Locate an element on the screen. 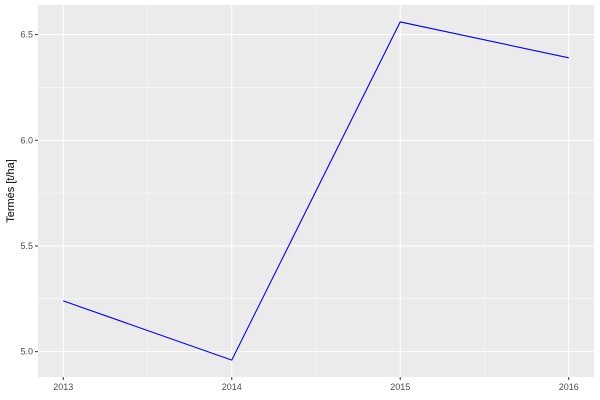  x-tick-label: 2013 is located at coordinates (63, 387).